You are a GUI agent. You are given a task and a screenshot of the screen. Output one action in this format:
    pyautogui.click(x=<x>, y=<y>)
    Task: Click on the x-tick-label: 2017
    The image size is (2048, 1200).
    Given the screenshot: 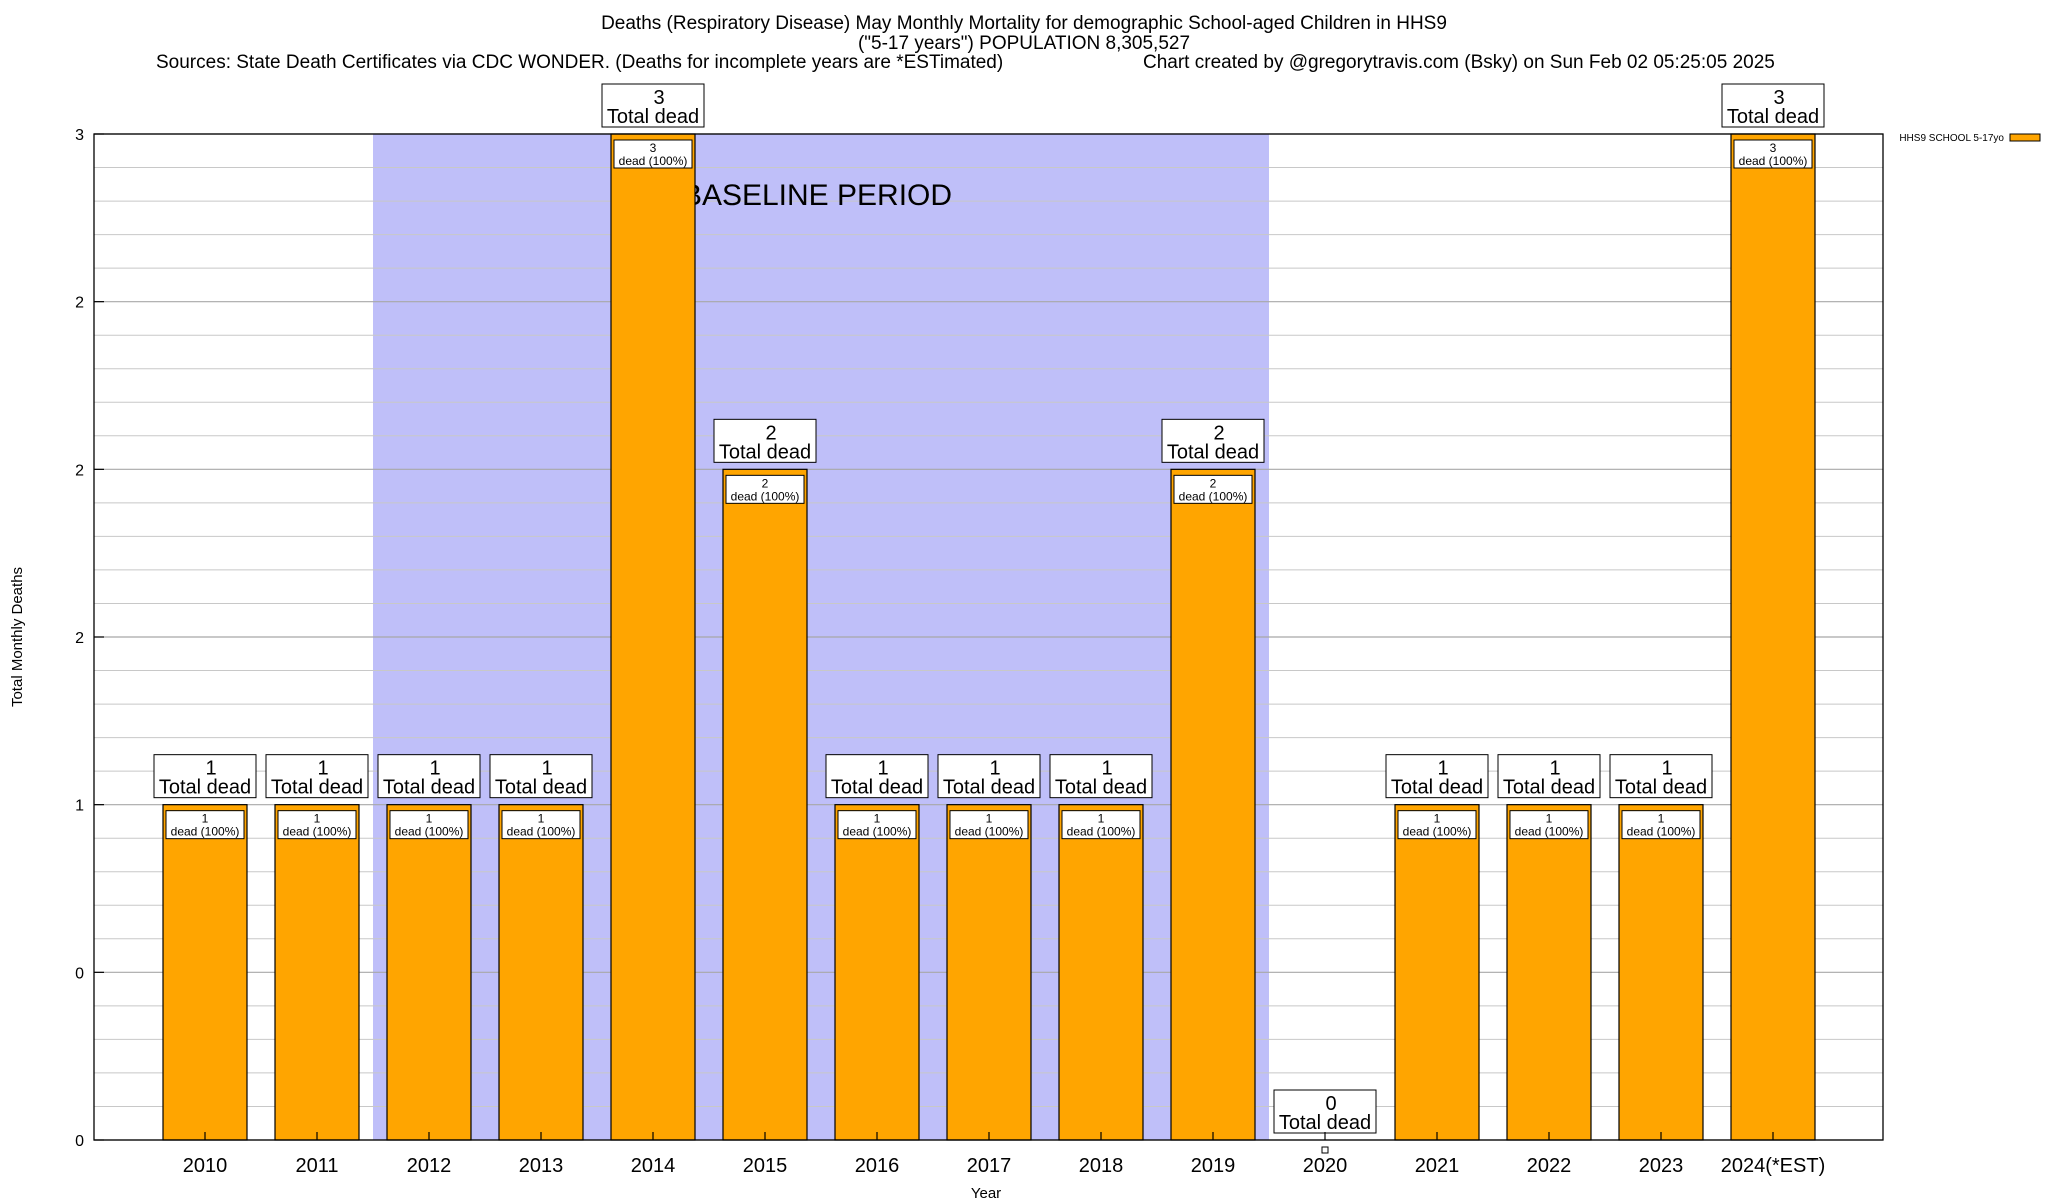 What is the action you would take?
    pyautogui.click(x=989, y=1166)
    